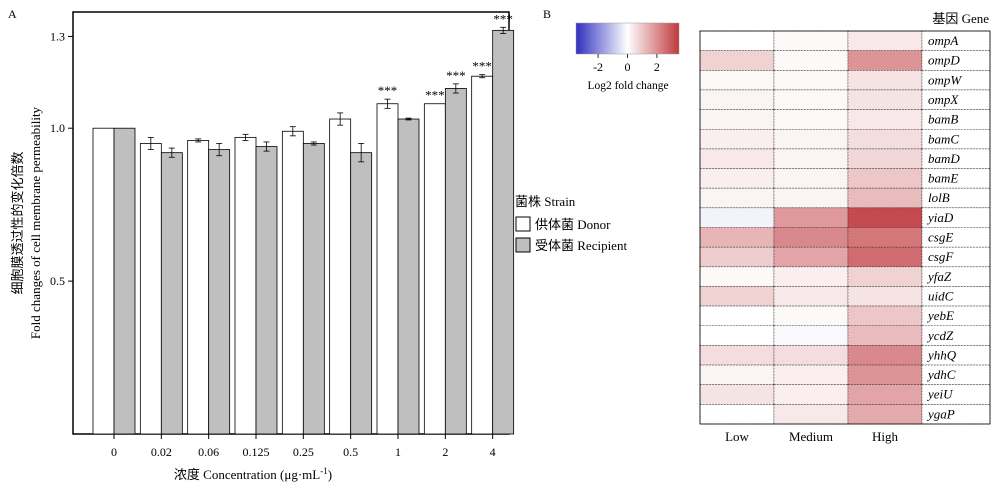  Describe the element at coordinates (943, 40) in the screenshot. I see `gene-label: ompA` at that location.